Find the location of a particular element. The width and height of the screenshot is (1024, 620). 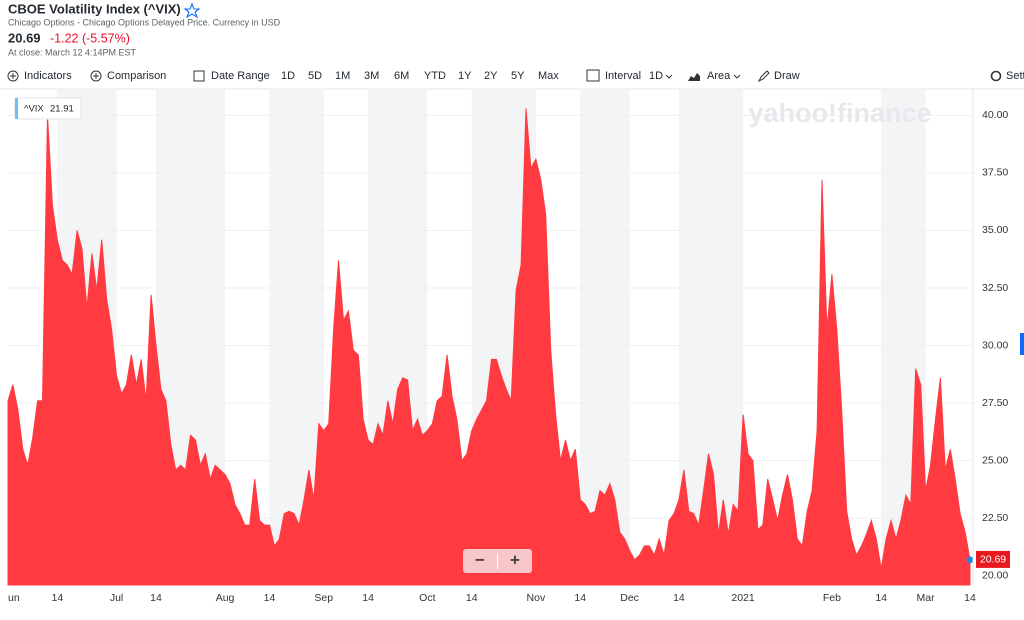

range-button: 6M is located at coordinates (401, 76).